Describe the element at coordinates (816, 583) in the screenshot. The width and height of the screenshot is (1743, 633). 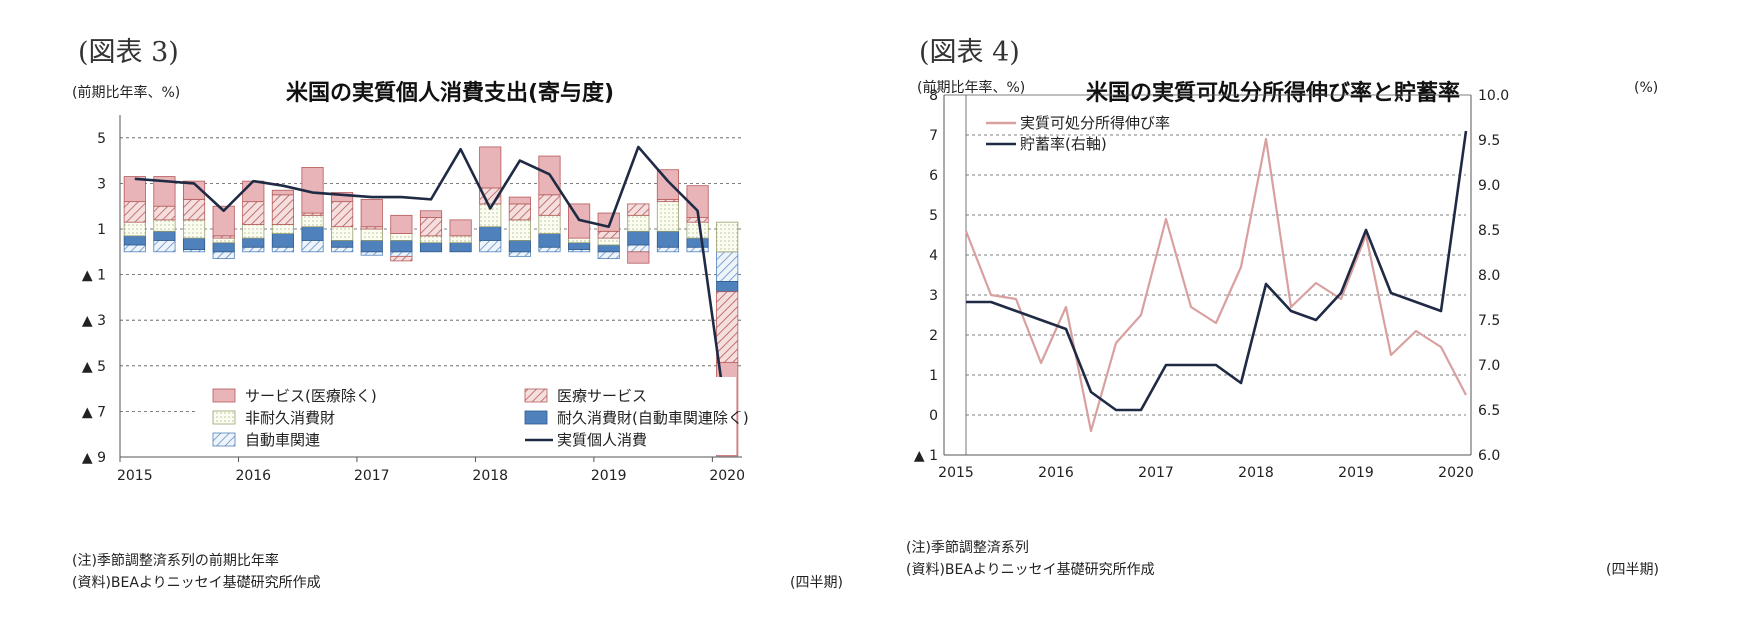
I see `figure-3-period-label: (四半期)` at that location.